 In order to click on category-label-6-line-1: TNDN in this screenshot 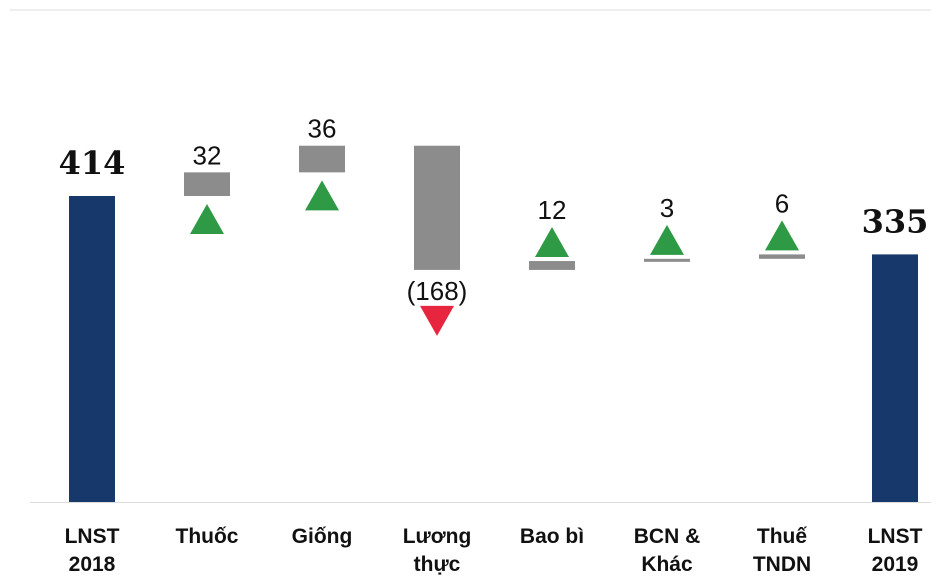, I will do `click(782, 564)`.